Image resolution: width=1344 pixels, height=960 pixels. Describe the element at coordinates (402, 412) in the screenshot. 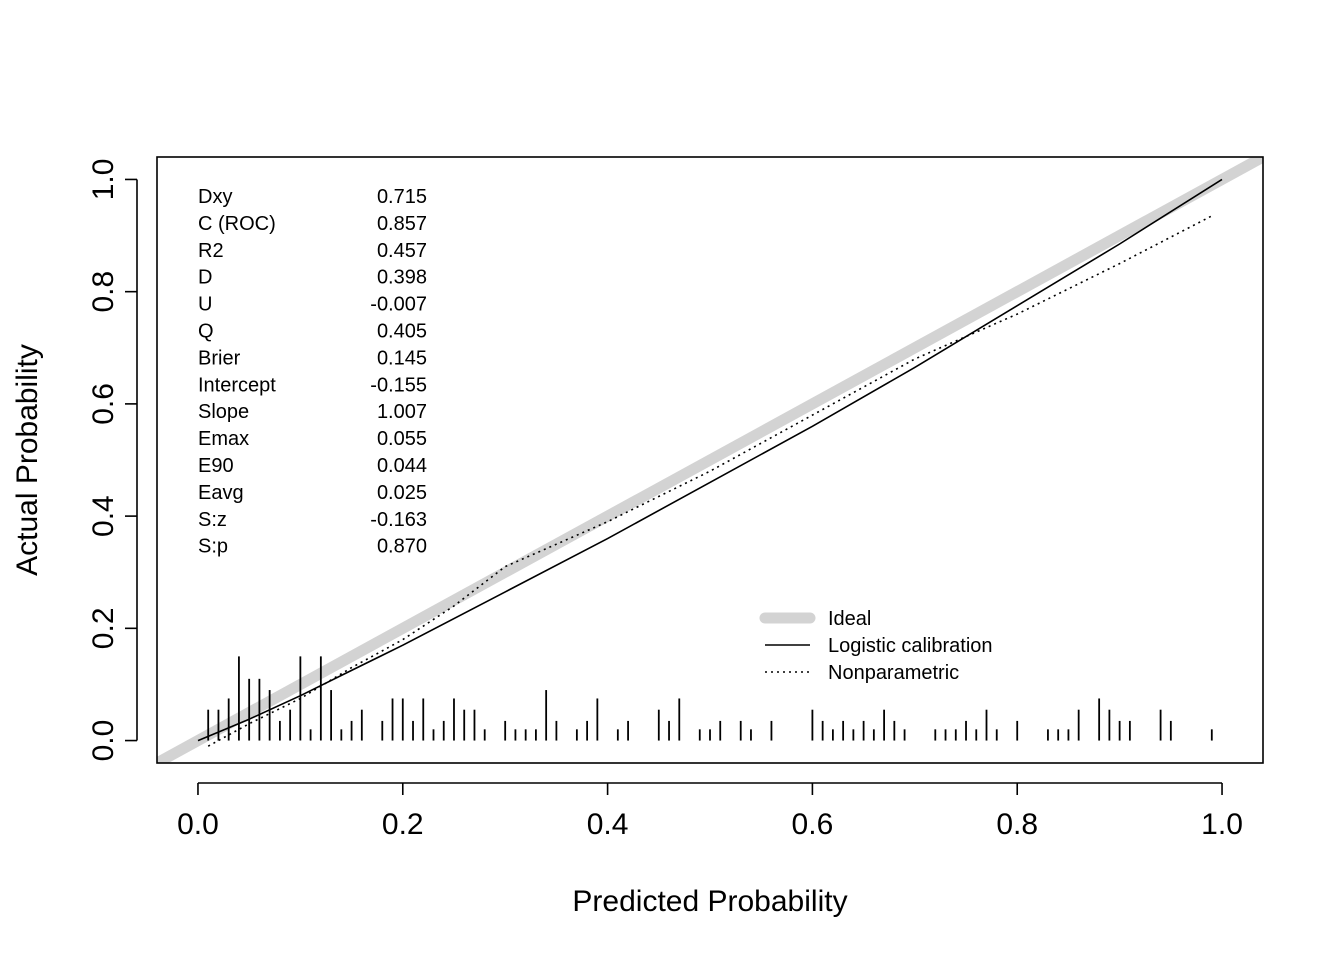

I see `stat-value: 1.007` at that location.